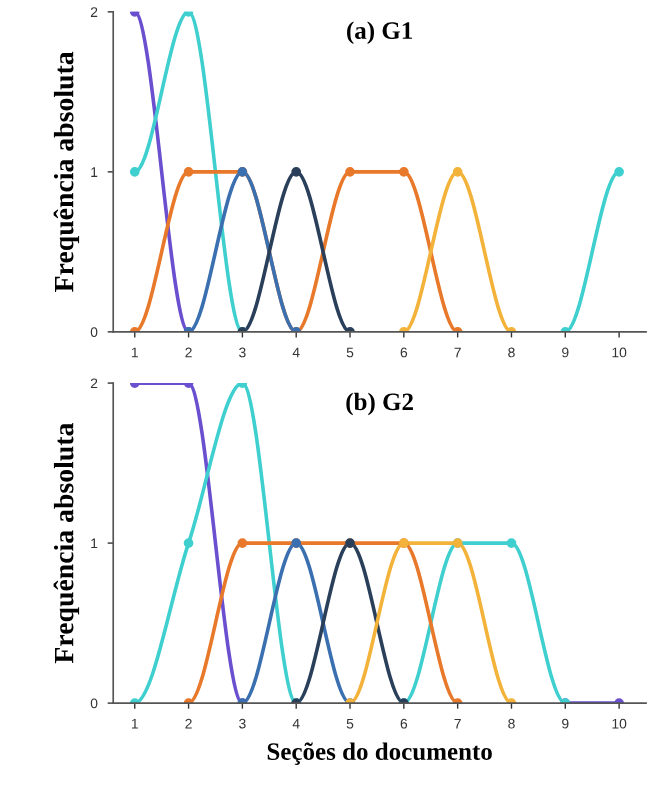 The height and width of the screenshot is (790, 666). What do you see at coordinates (379, 33) in the screenshot?
I see `chart-title: (a) G1` at bounding box center [379, 33].